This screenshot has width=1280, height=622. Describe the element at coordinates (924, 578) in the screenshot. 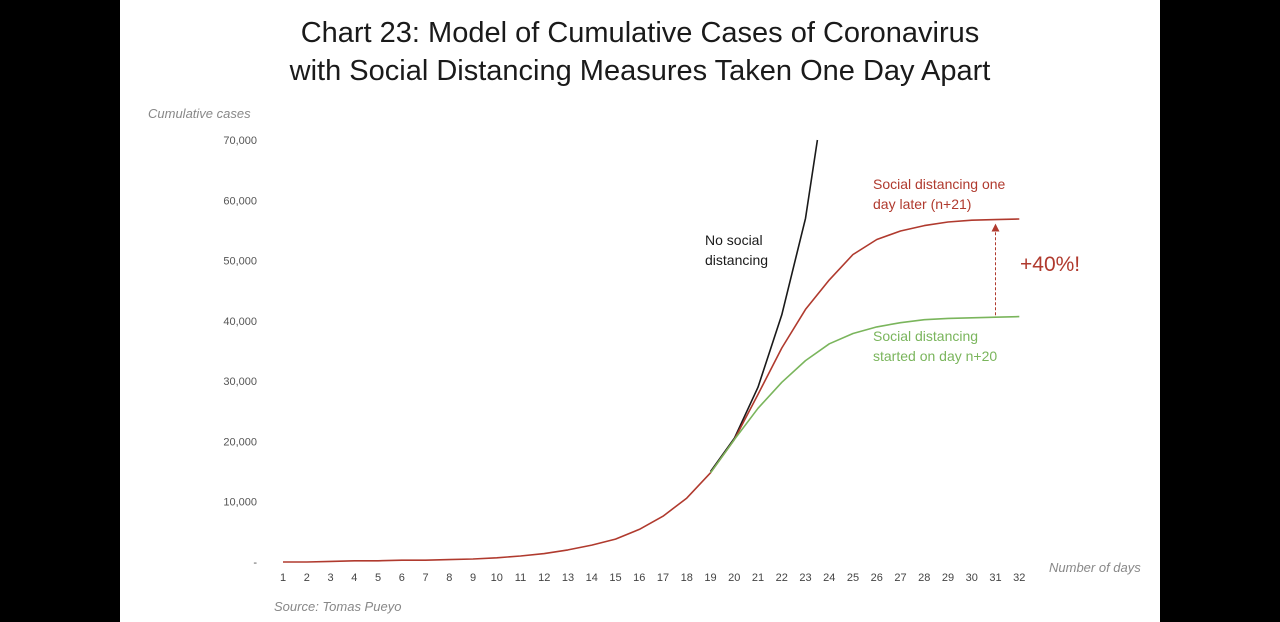

I see `x-tick-label: 28` at that location.